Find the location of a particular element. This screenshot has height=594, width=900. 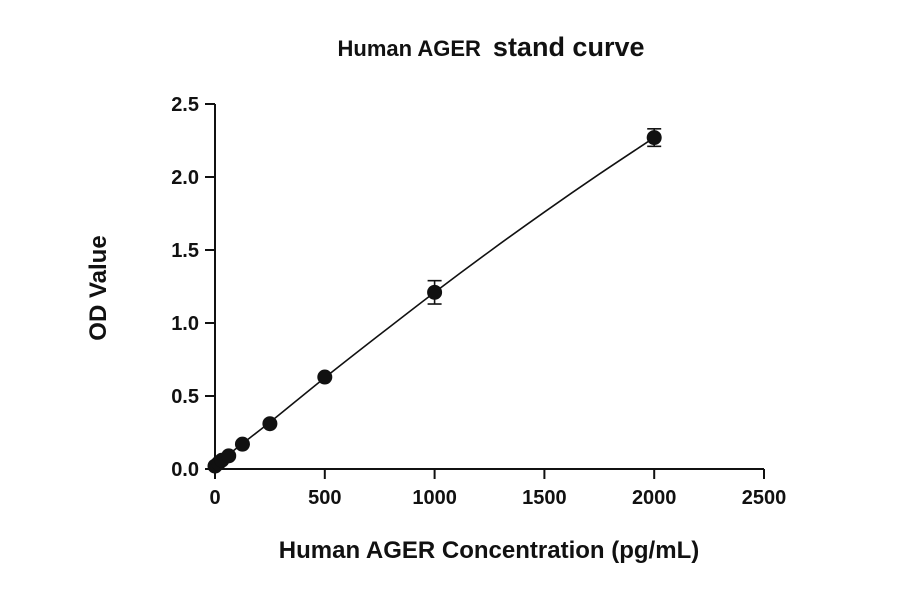

y-tick-label: 2.0 is located at coordinates (185, 178).